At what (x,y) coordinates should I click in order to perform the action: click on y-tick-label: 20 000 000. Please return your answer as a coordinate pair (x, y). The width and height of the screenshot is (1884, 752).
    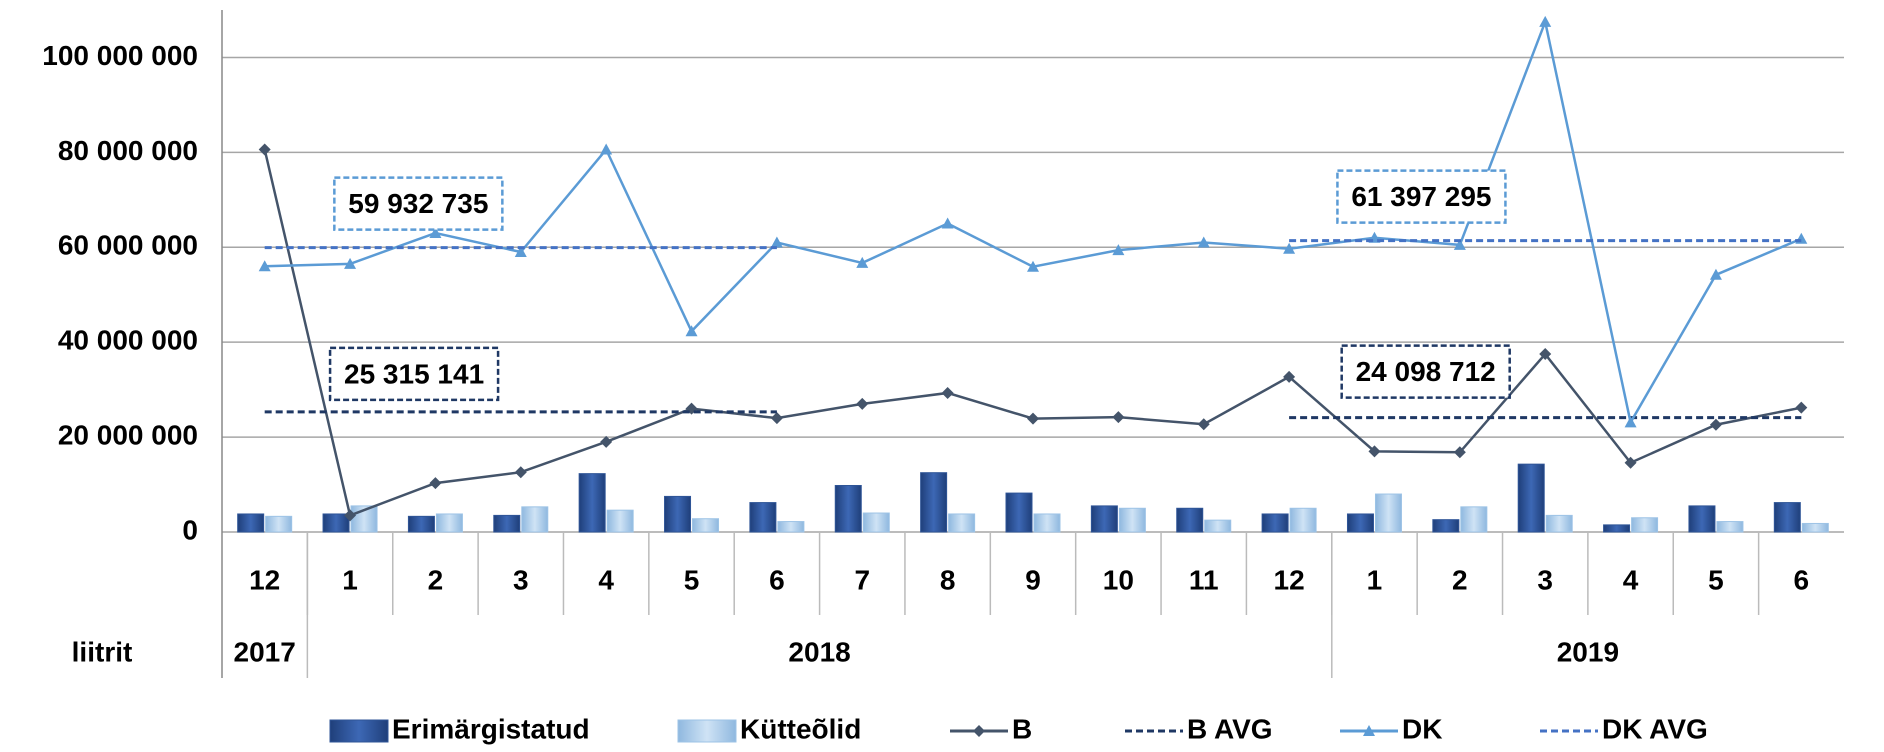
    Looking at the image, I should click on (128, 434).